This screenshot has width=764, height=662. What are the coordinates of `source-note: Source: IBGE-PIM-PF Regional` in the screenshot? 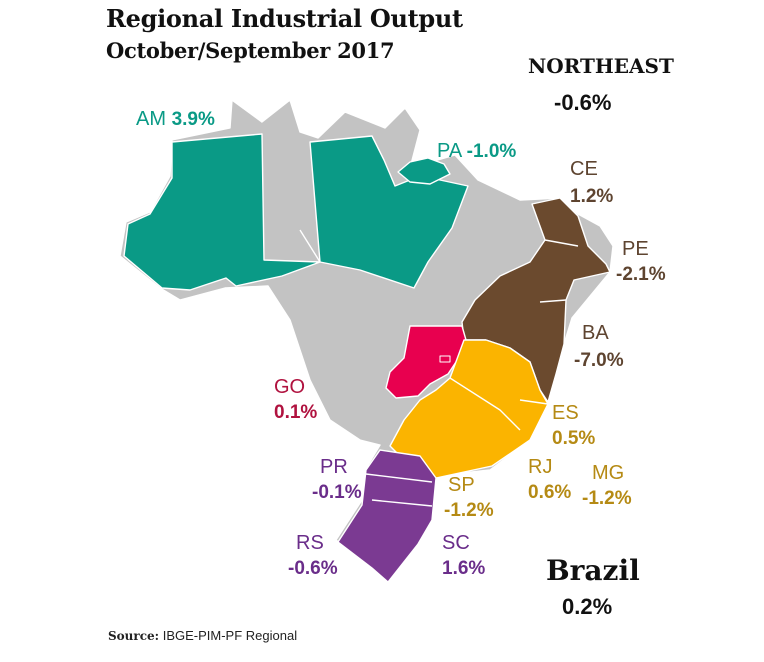 It's located at (202, 635).